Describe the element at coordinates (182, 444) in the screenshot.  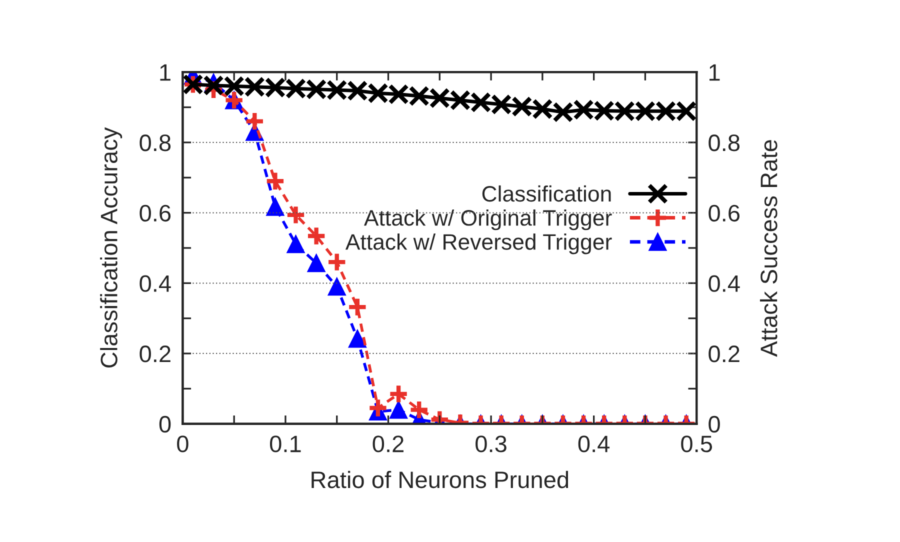
I see `x-tick-label: 0` at that location.